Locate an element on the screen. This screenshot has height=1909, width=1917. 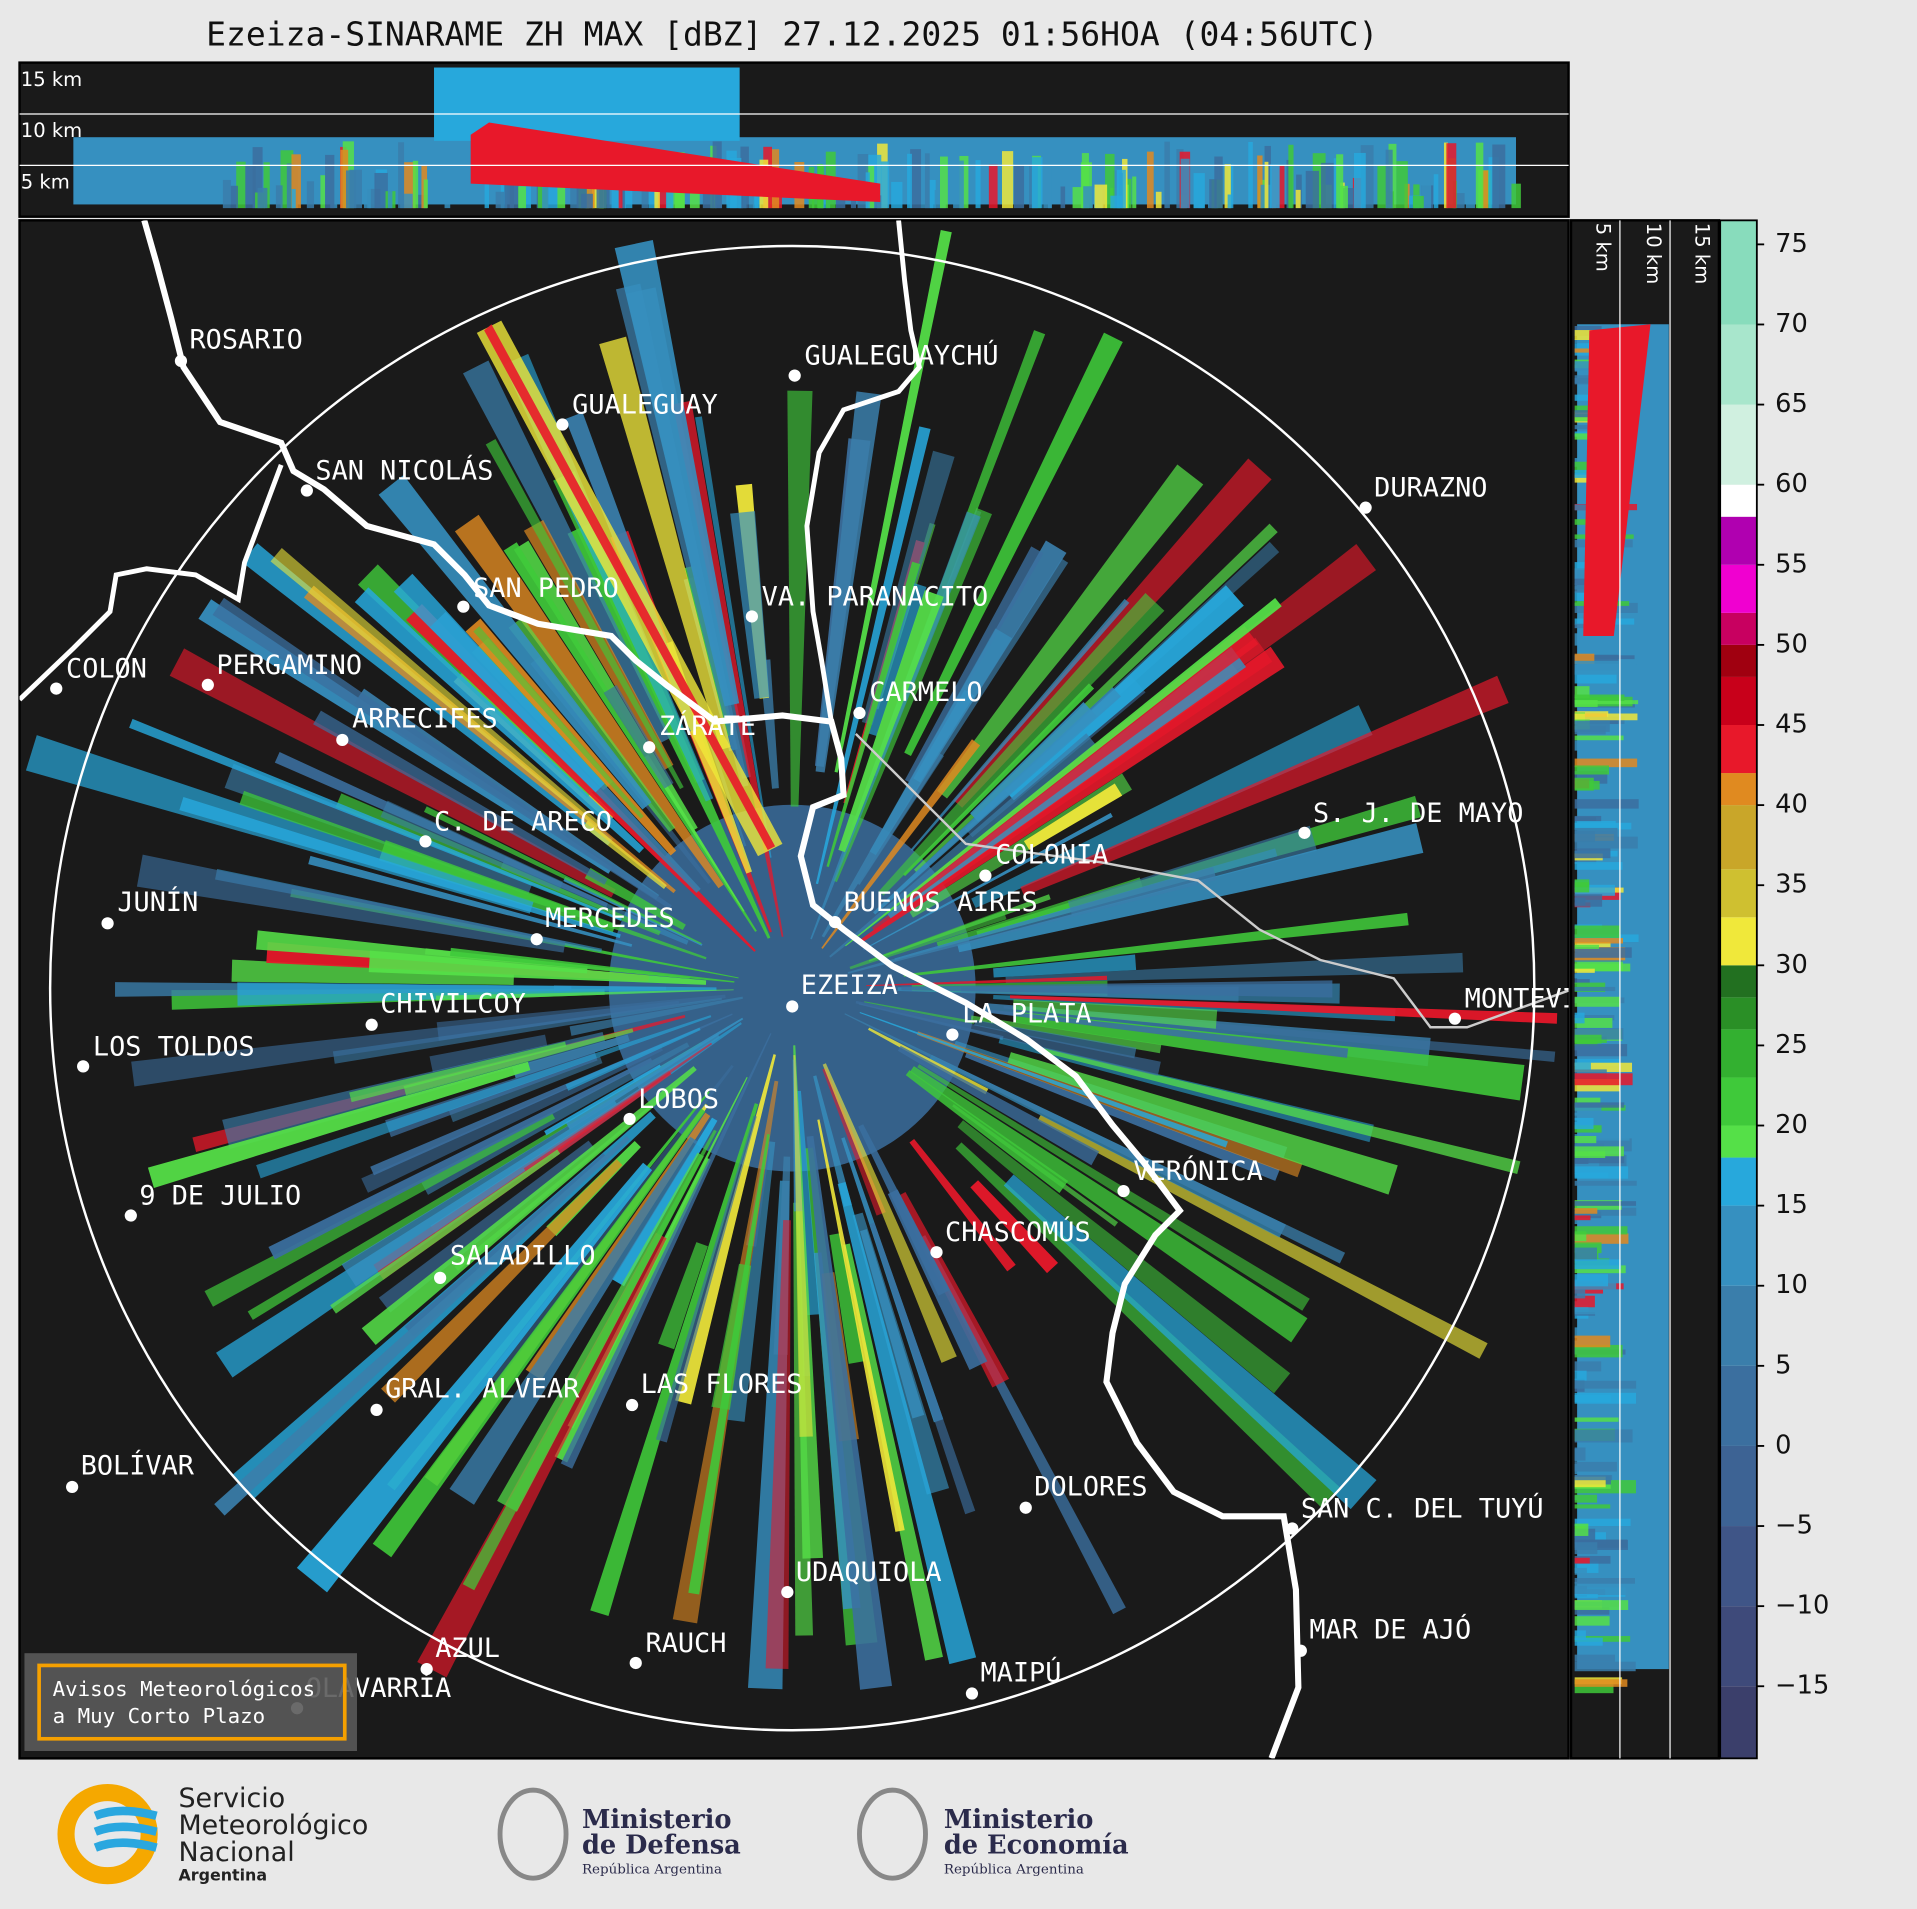
city-label: RAUCH is located at coordinates (686, 1643).